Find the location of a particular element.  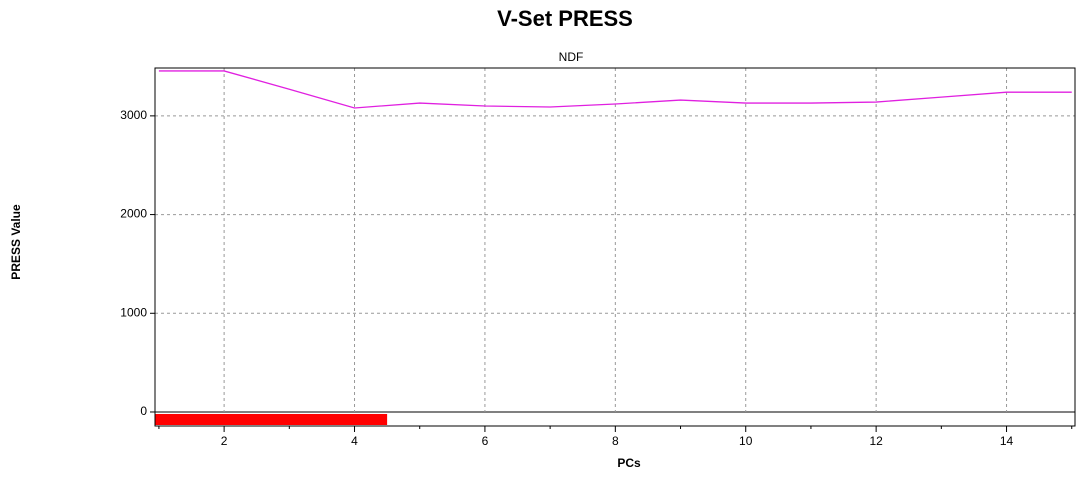

y-tick-label: 1000 is located at coordinates (133, 312).